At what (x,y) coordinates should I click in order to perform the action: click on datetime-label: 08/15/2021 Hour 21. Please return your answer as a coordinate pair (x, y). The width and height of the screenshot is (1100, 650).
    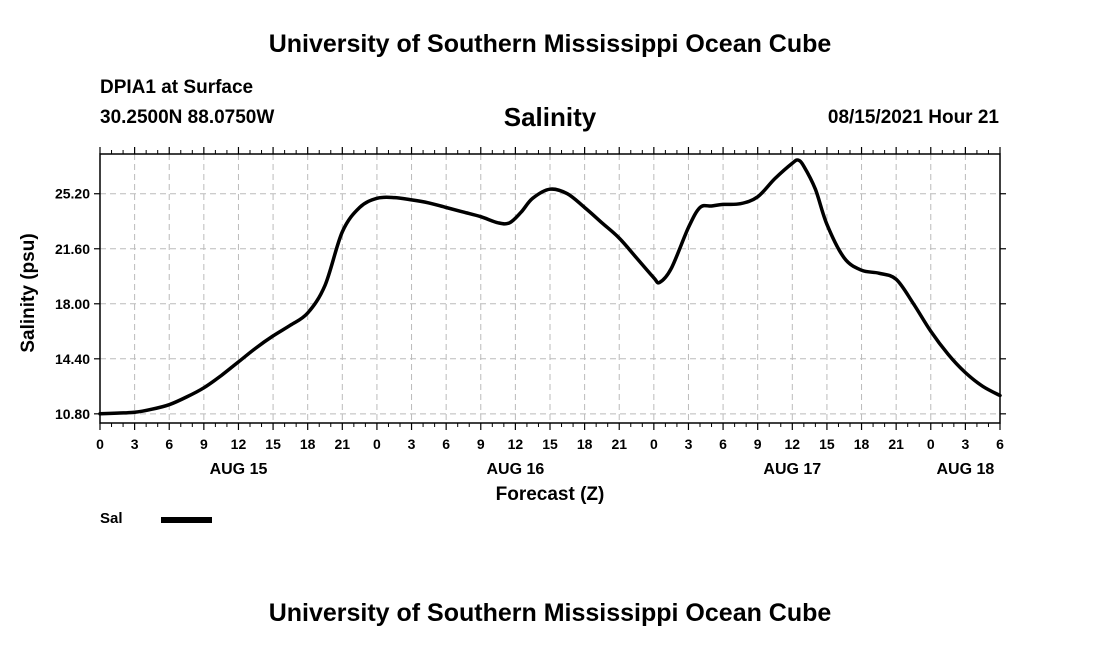
    Looking at the image, I should click on (913, 117).